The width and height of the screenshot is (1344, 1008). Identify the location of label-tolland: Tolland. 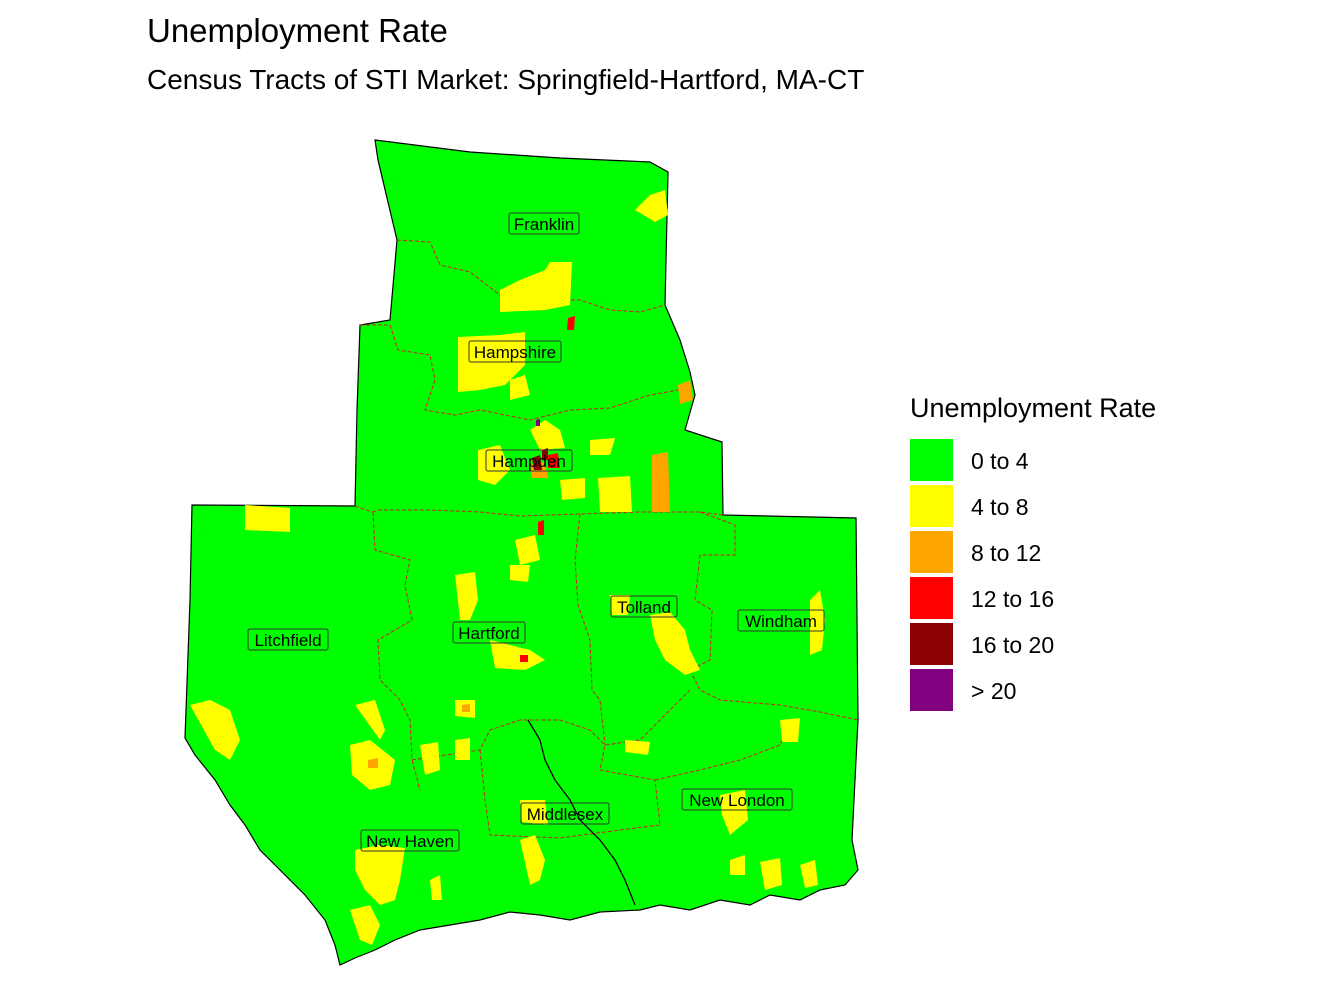
(644, 606).